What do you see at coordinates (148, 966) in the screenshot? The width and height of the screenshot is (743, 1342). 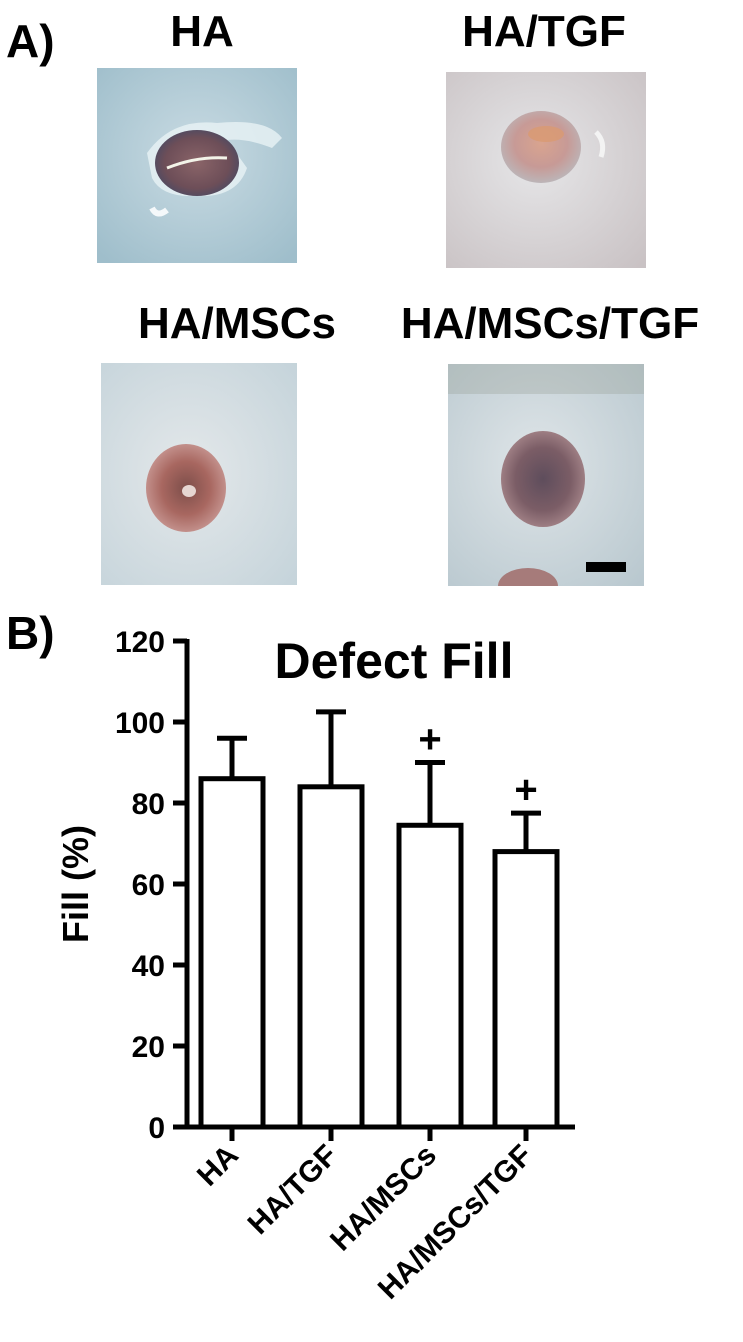 I see `y-tick-label: 40` at bounding box center [148, 966].